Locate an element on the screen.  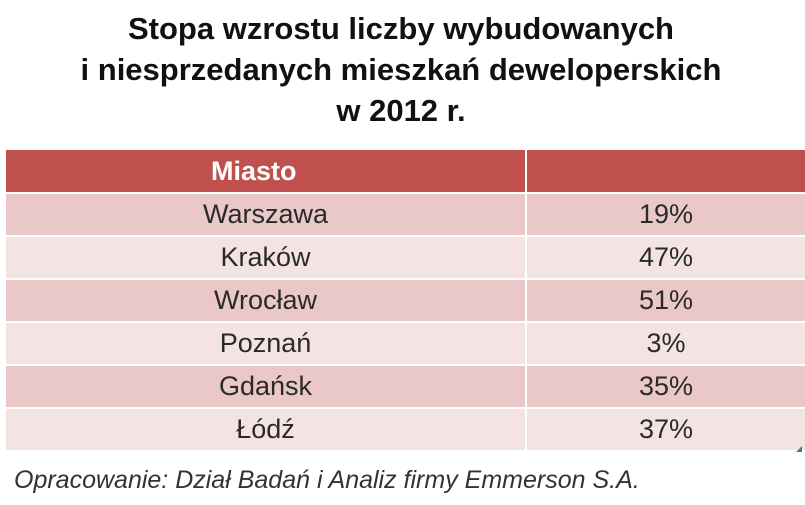
table-row: Warszawa 19% is located at coordinates (405, 214).